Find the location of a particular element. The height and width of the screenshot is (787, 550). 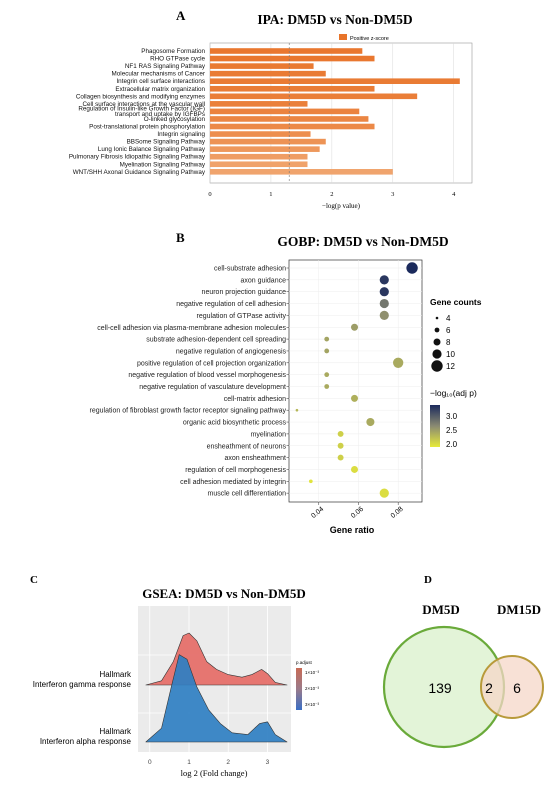

panel-a-x-tick: 0 is located at coordinates (209, 194).